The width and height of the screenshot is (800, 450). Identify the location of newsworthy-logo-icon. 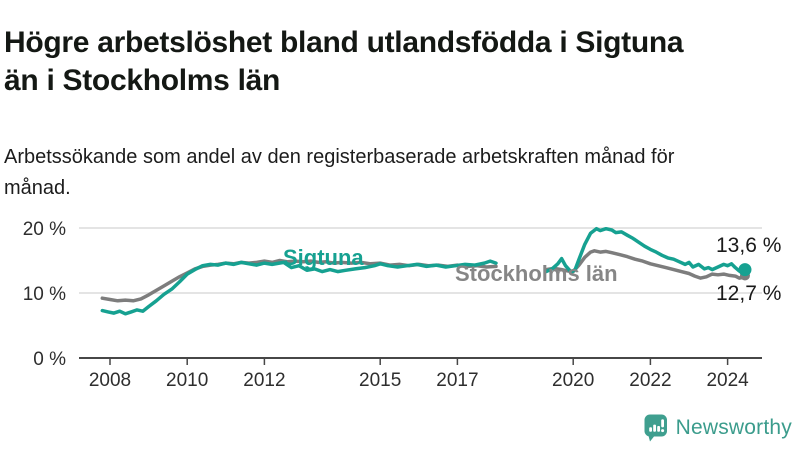
(655, 428).